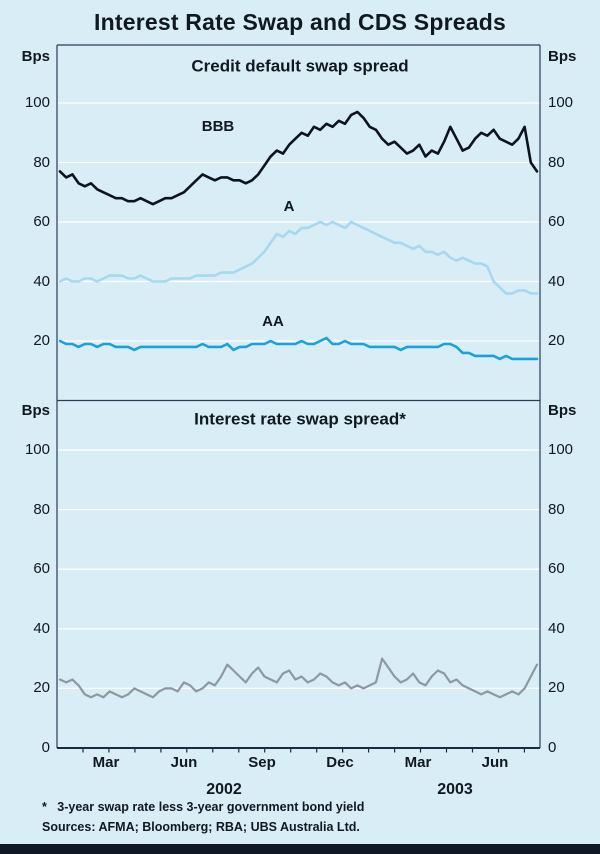 This screenshot has height=854, width=600. I want to click on top-panel-title: Credit default swap spread, so click(300, 66).